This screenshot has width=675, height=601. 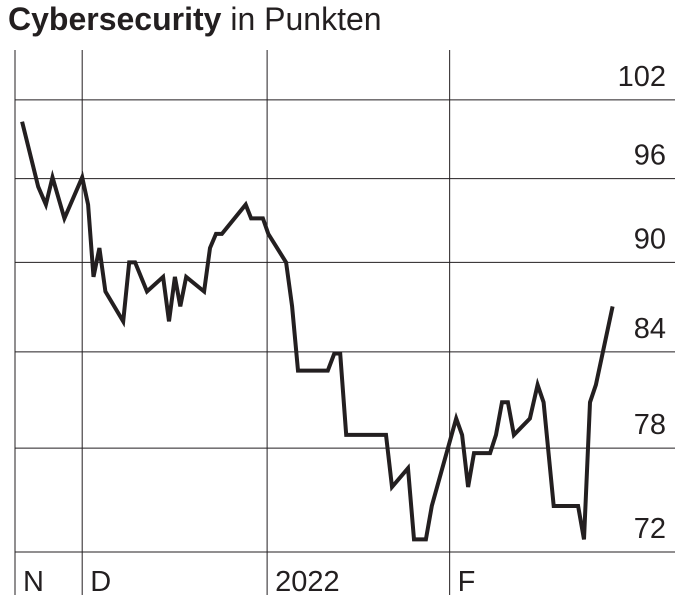 What do you see at coordinates (467, 582) in the screenshot?
I see `x-tick-label: F` at bounding box center [467, 582].